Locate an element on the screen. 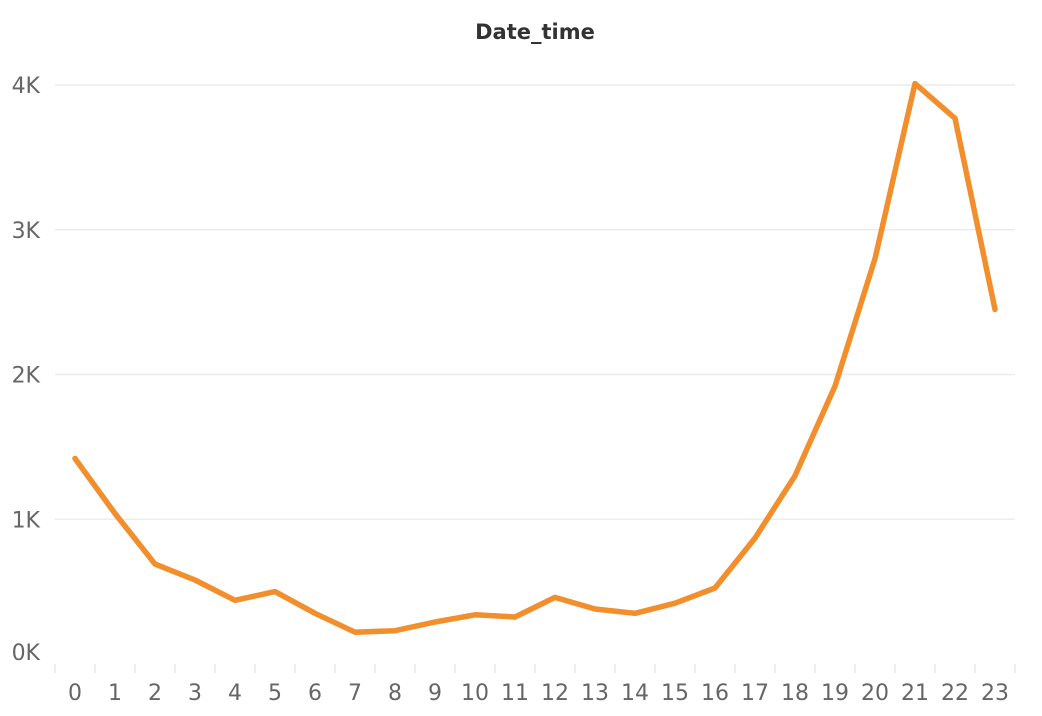  y-axis: 0K 1K 2K 3K 4K is located at coordinates (26, 370).